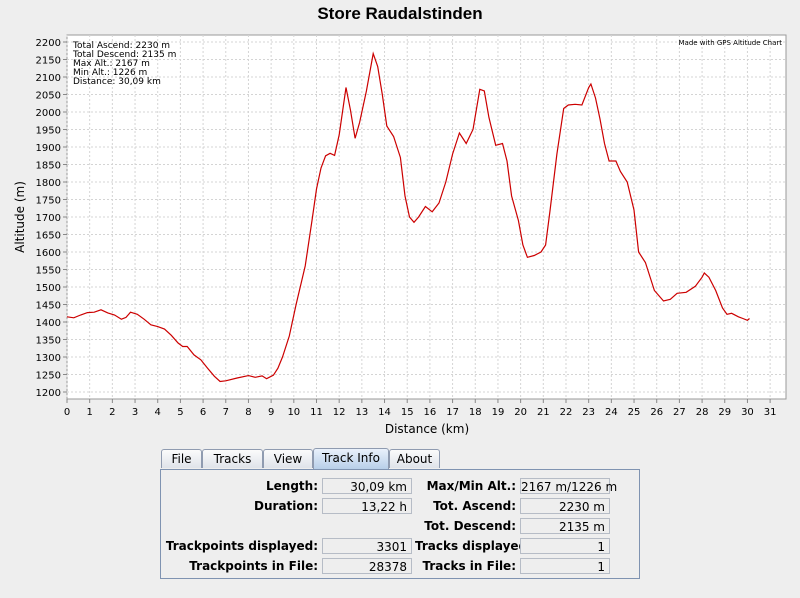 The image size is (800, 598). What do you see at coordinates (565, 526) in the screenshot?
I see `tot-descend-field: 2135 m` at bounding box center [565, 526].